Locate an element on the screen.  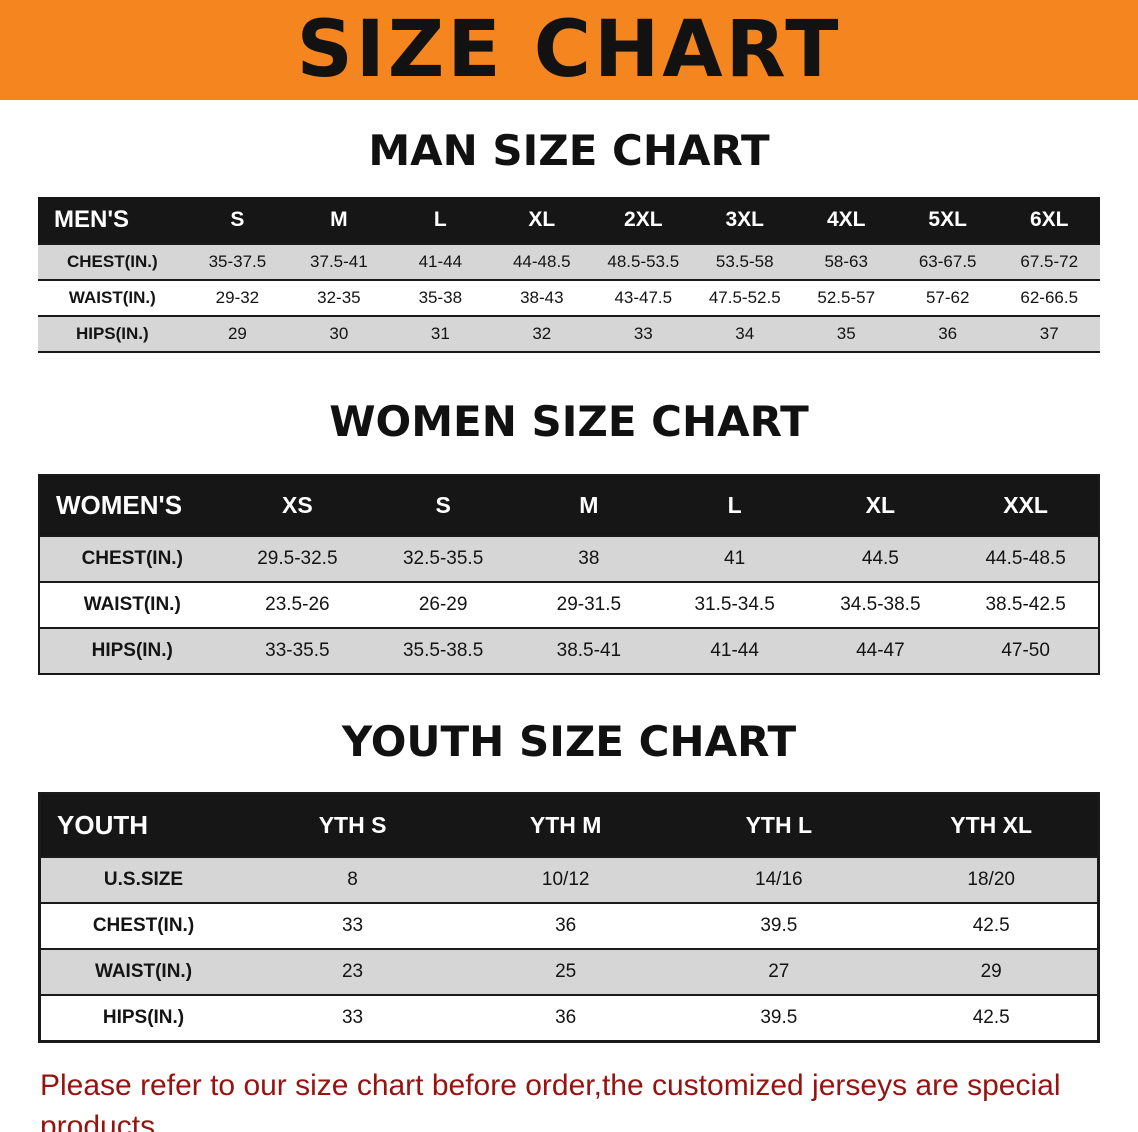
table-cell: 43-47.5 is located at coordinates (643, 297).